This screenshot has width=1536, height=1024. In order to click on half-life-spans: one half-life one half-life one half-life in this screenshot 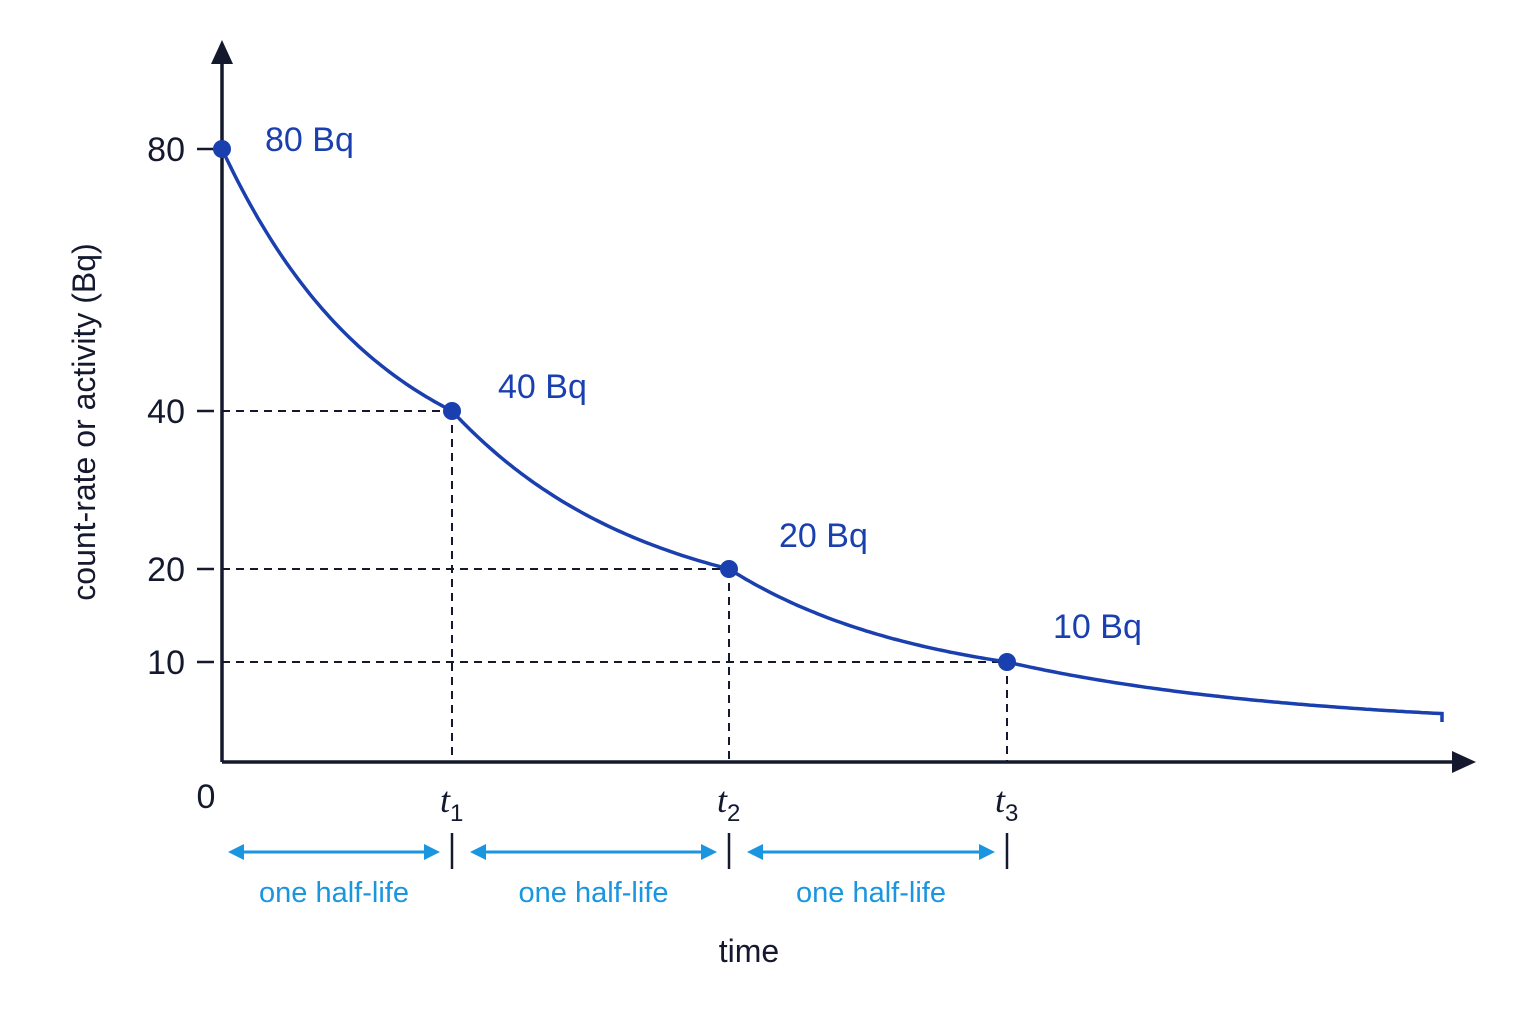, I will do `click(611, 876)`.